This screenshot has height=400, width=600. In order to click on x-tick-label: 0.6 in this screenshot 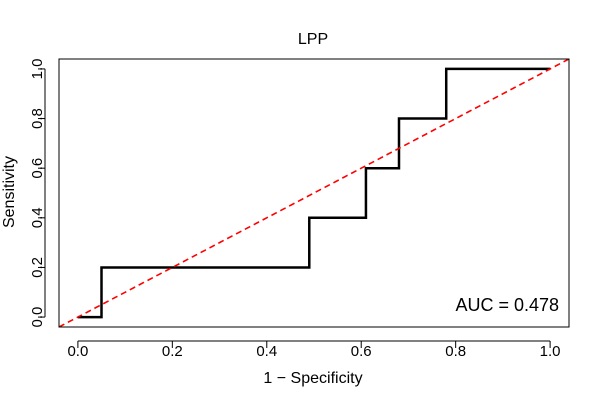, I will do `click(361, 351)`.